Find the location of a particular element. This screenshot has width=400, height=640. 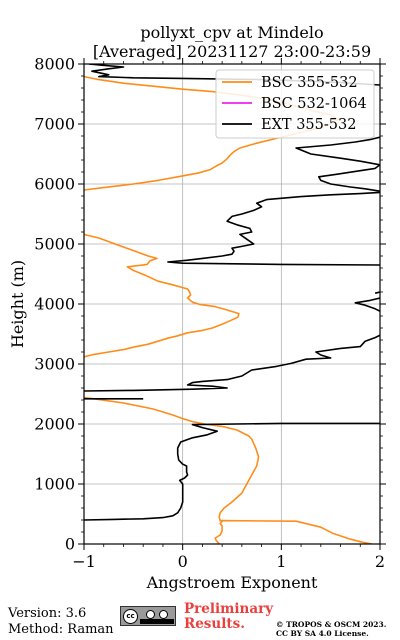

x-tick-label: −1 is located at coordinates (84, 561).